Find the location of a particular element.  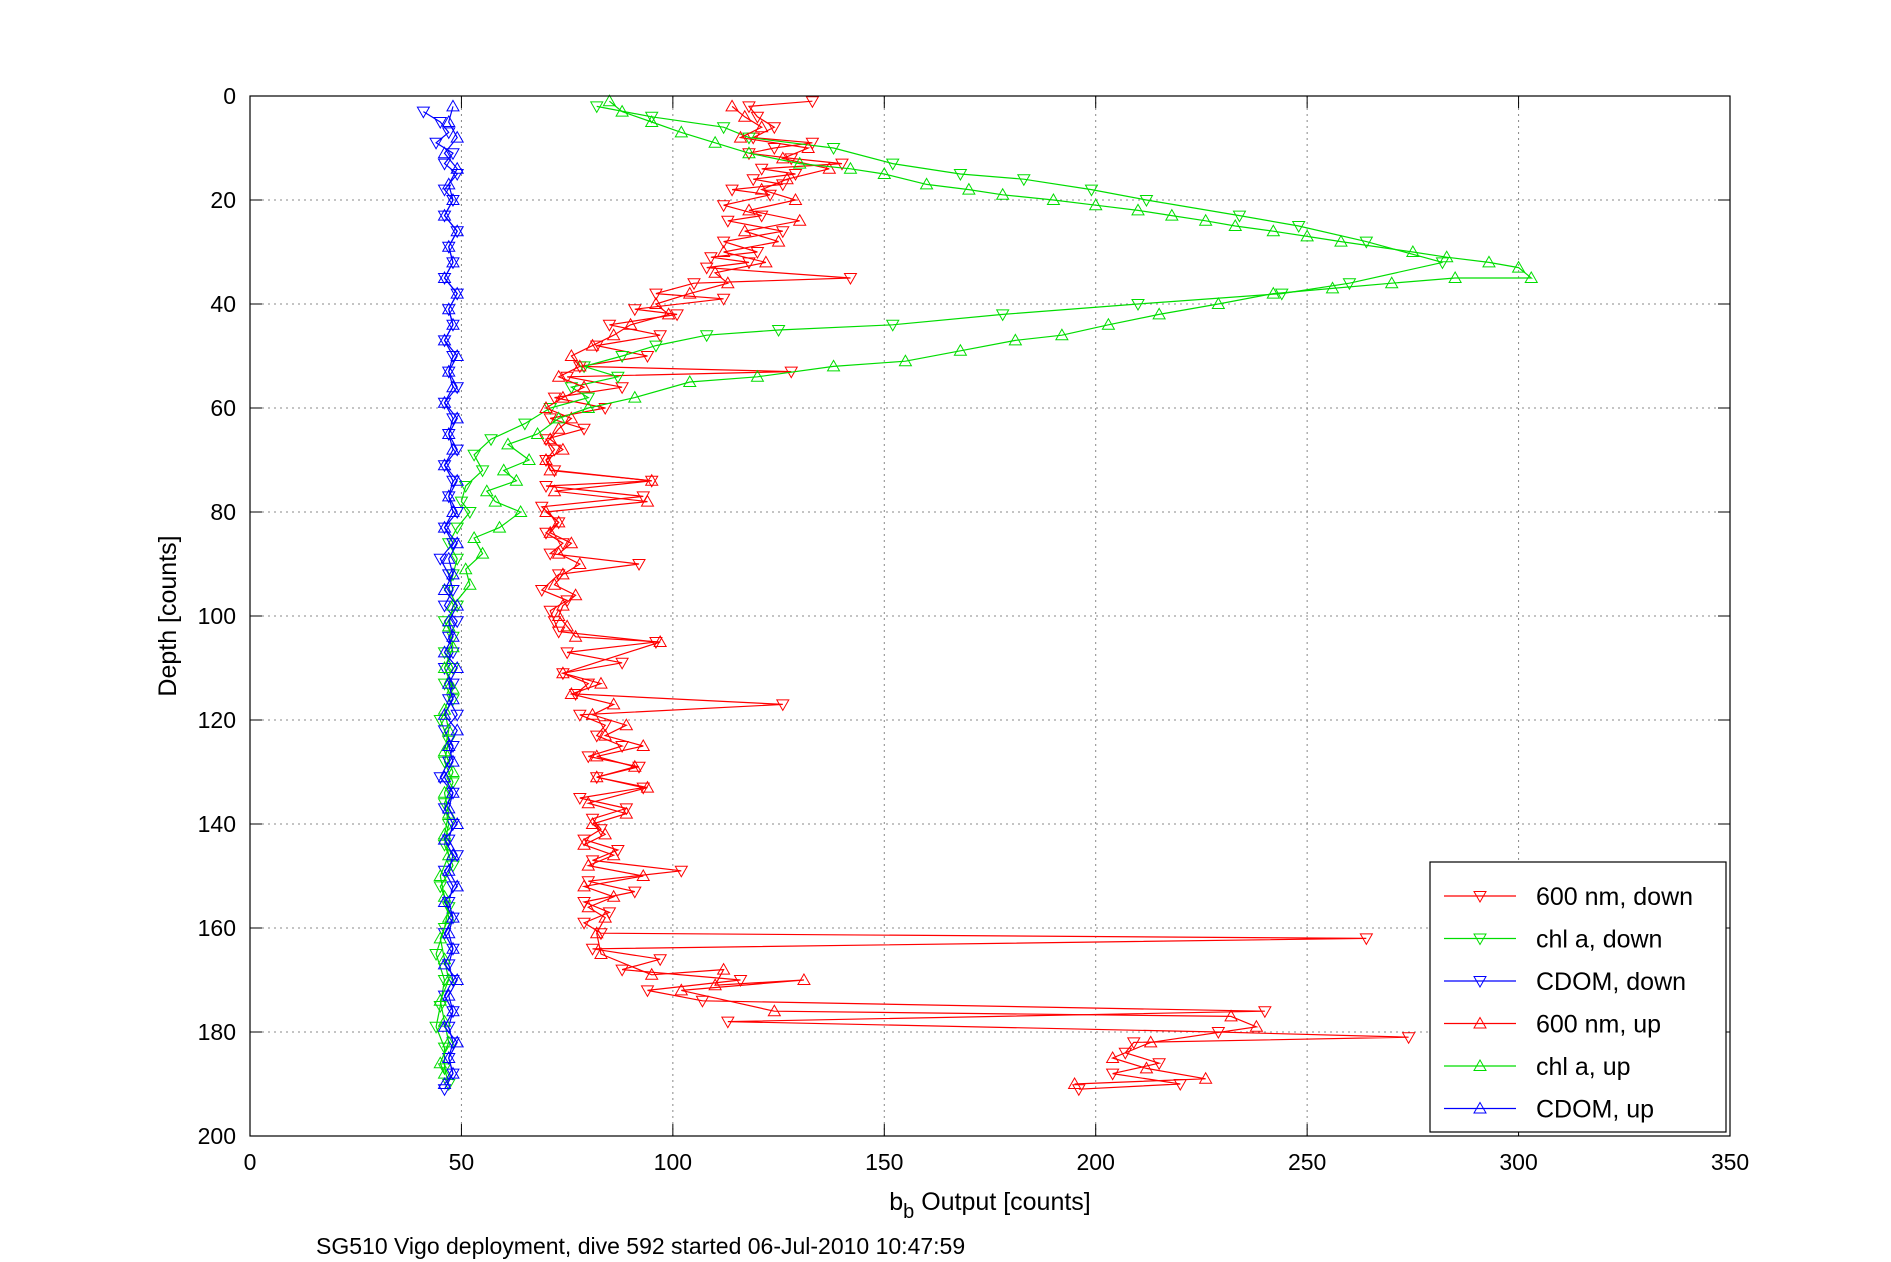

y-tick-label: 120 is located at coordinates (217, 720).